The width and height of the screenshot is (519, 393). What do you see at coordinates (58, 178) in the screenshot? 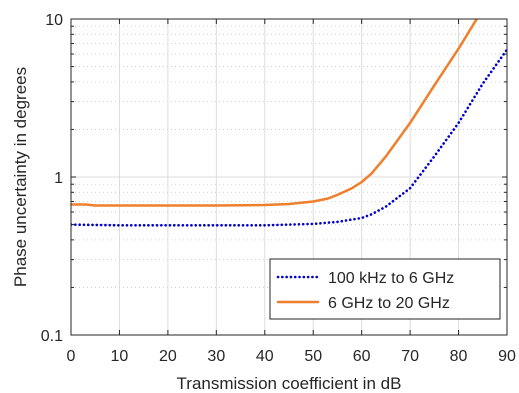
I see `y-tick-label: 1` at bounding box center [58, 178].